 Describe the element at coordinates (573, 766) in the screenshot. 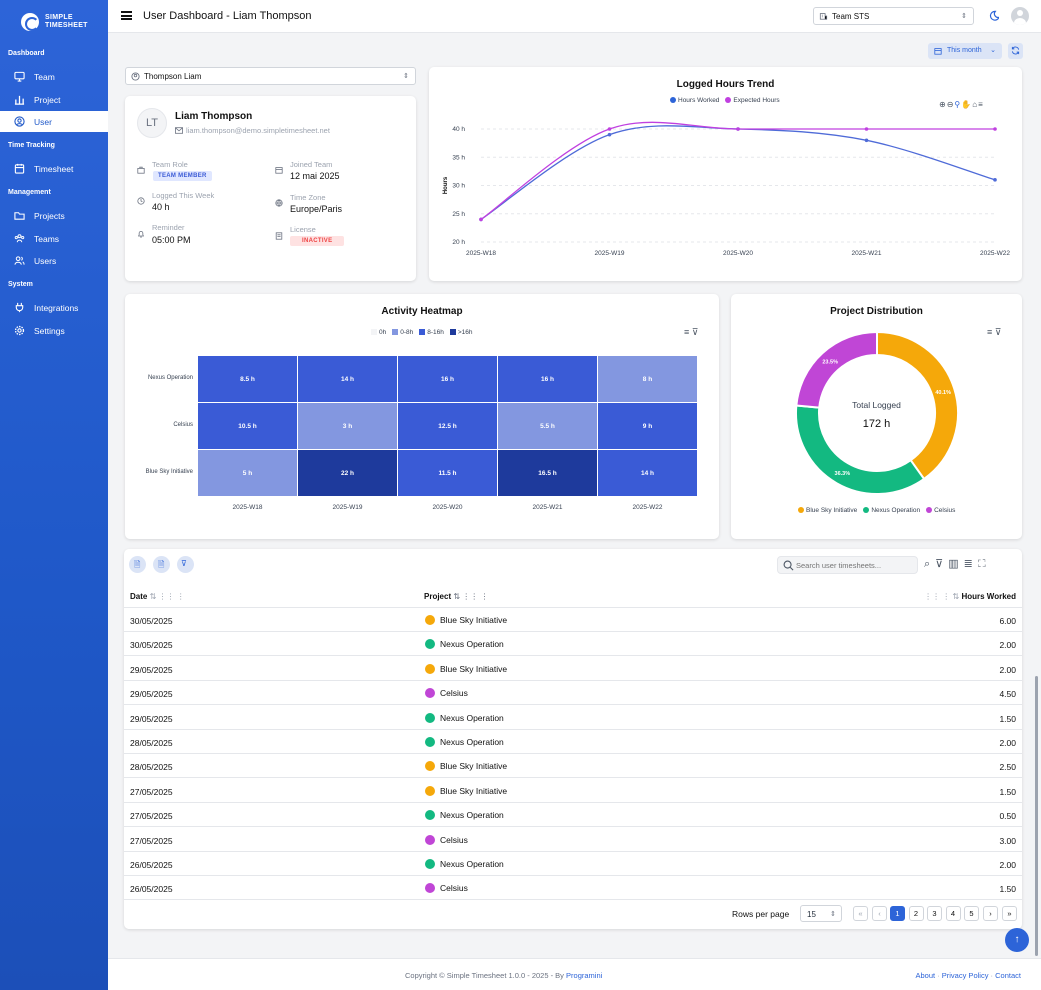

I see `table-row: 28/05/2025 Blue Sky Initiative 2.50` at that location.